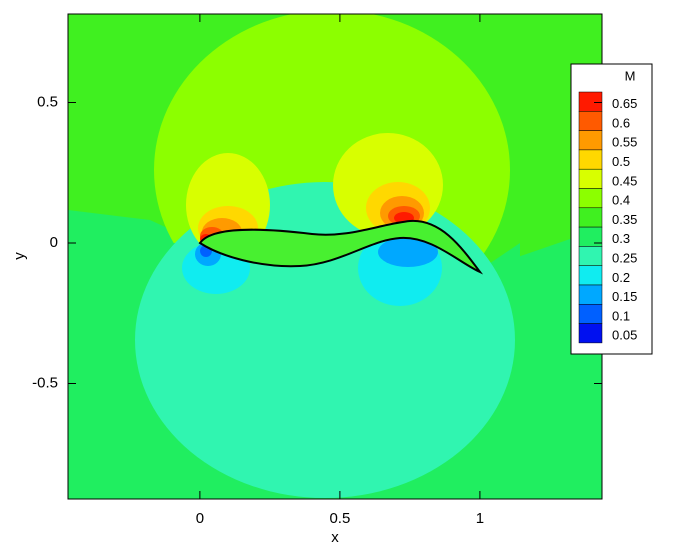 The height and width of the screenshot is (550, 679). Describe the element at coordinates (408, 252) in the screenshot. I see `contour-region` at that location.